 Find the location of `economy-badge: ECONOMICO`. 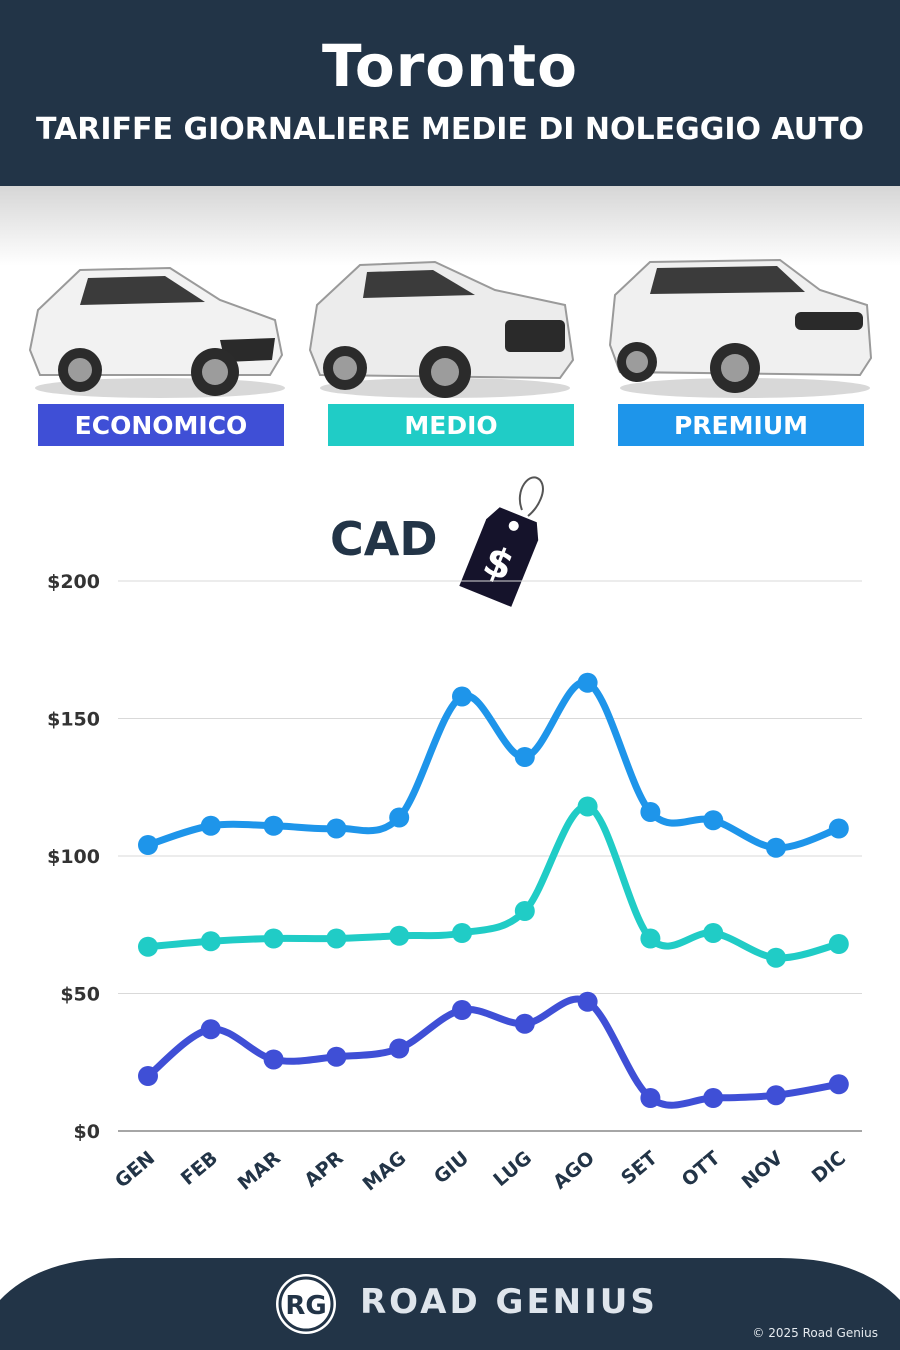

economy-badge: ECONOMICO is located at coordinates (161, 425).